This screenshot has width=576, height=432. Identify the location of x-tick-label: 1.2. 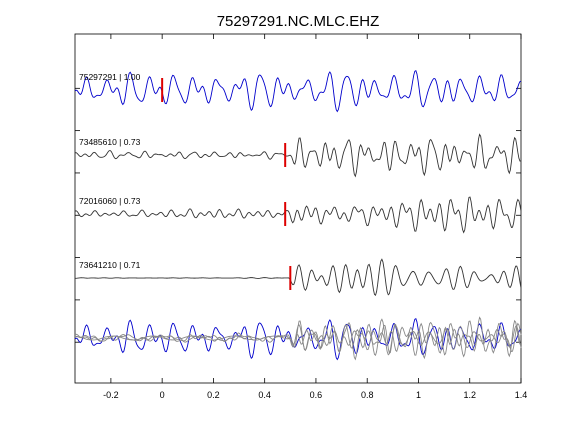
(469, 395).